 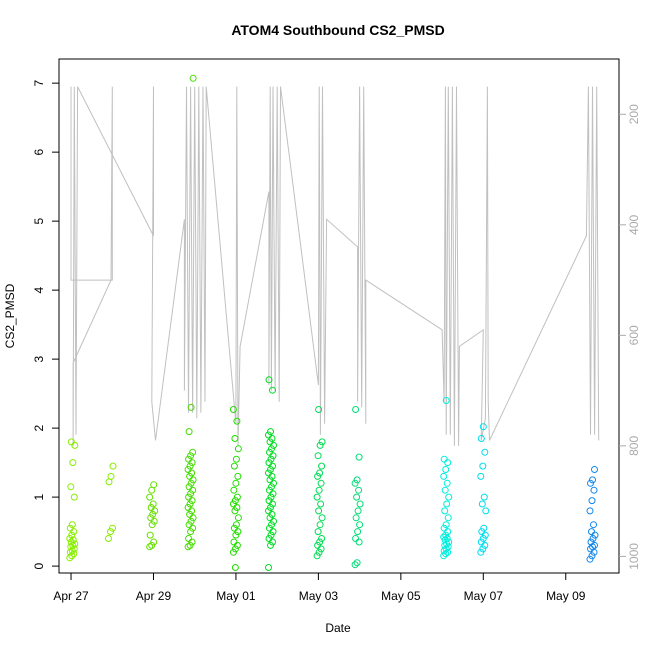 What do you see at coordinates (39, 289) in the screenshot?
I see `y-tick-label: 4` at bounding box center [39, 289].